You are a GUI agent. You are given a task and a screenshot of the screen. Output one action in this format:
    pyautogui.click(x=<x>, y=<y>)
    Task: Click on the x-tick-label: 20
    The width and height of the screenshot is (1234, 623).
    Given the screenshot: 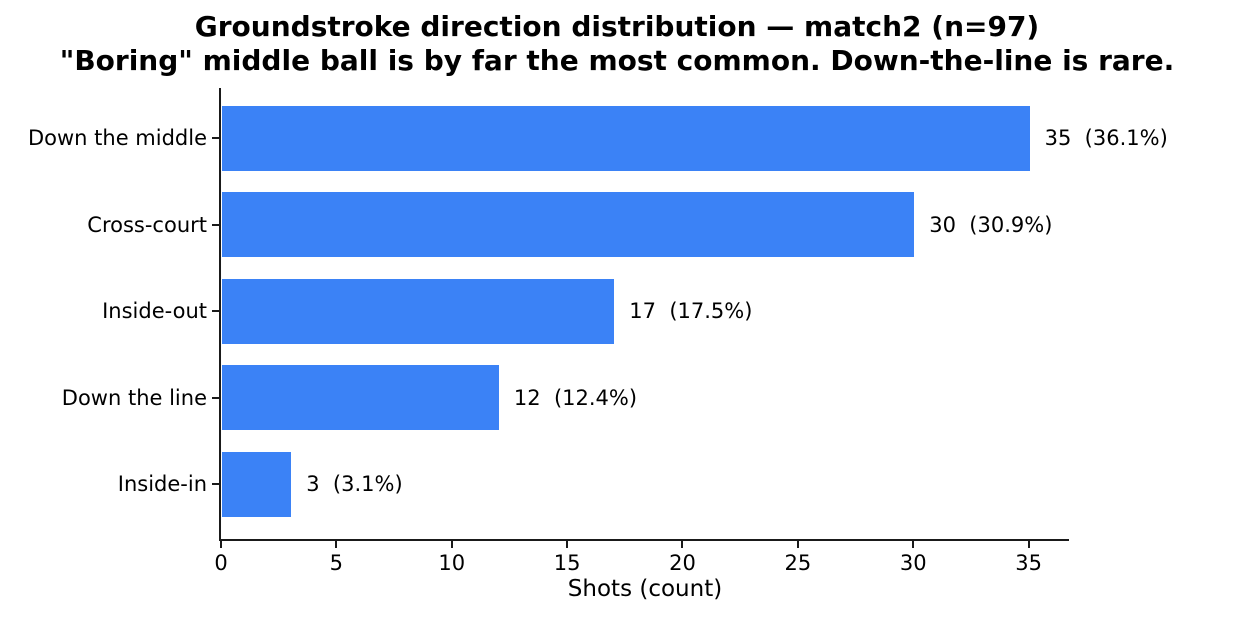 What is the action you would take?
    pyautogui.click(x=682, y=563)
    